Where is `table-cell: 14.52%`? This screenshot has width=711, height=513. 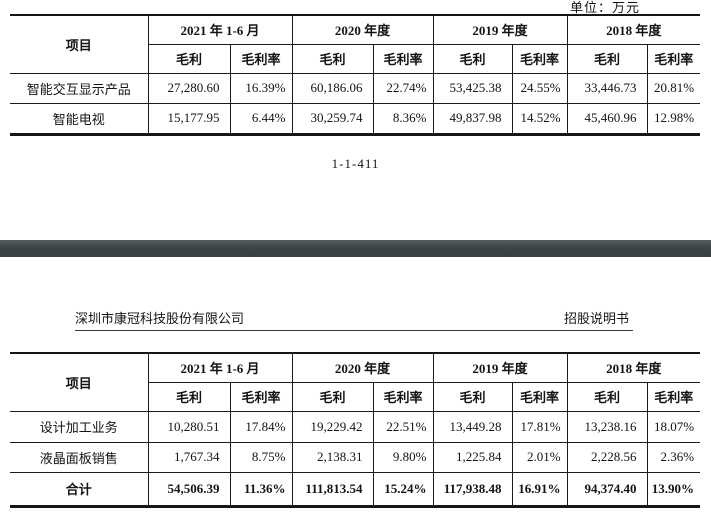
table-cell: 14.52% is located at coordinates (539, 118).